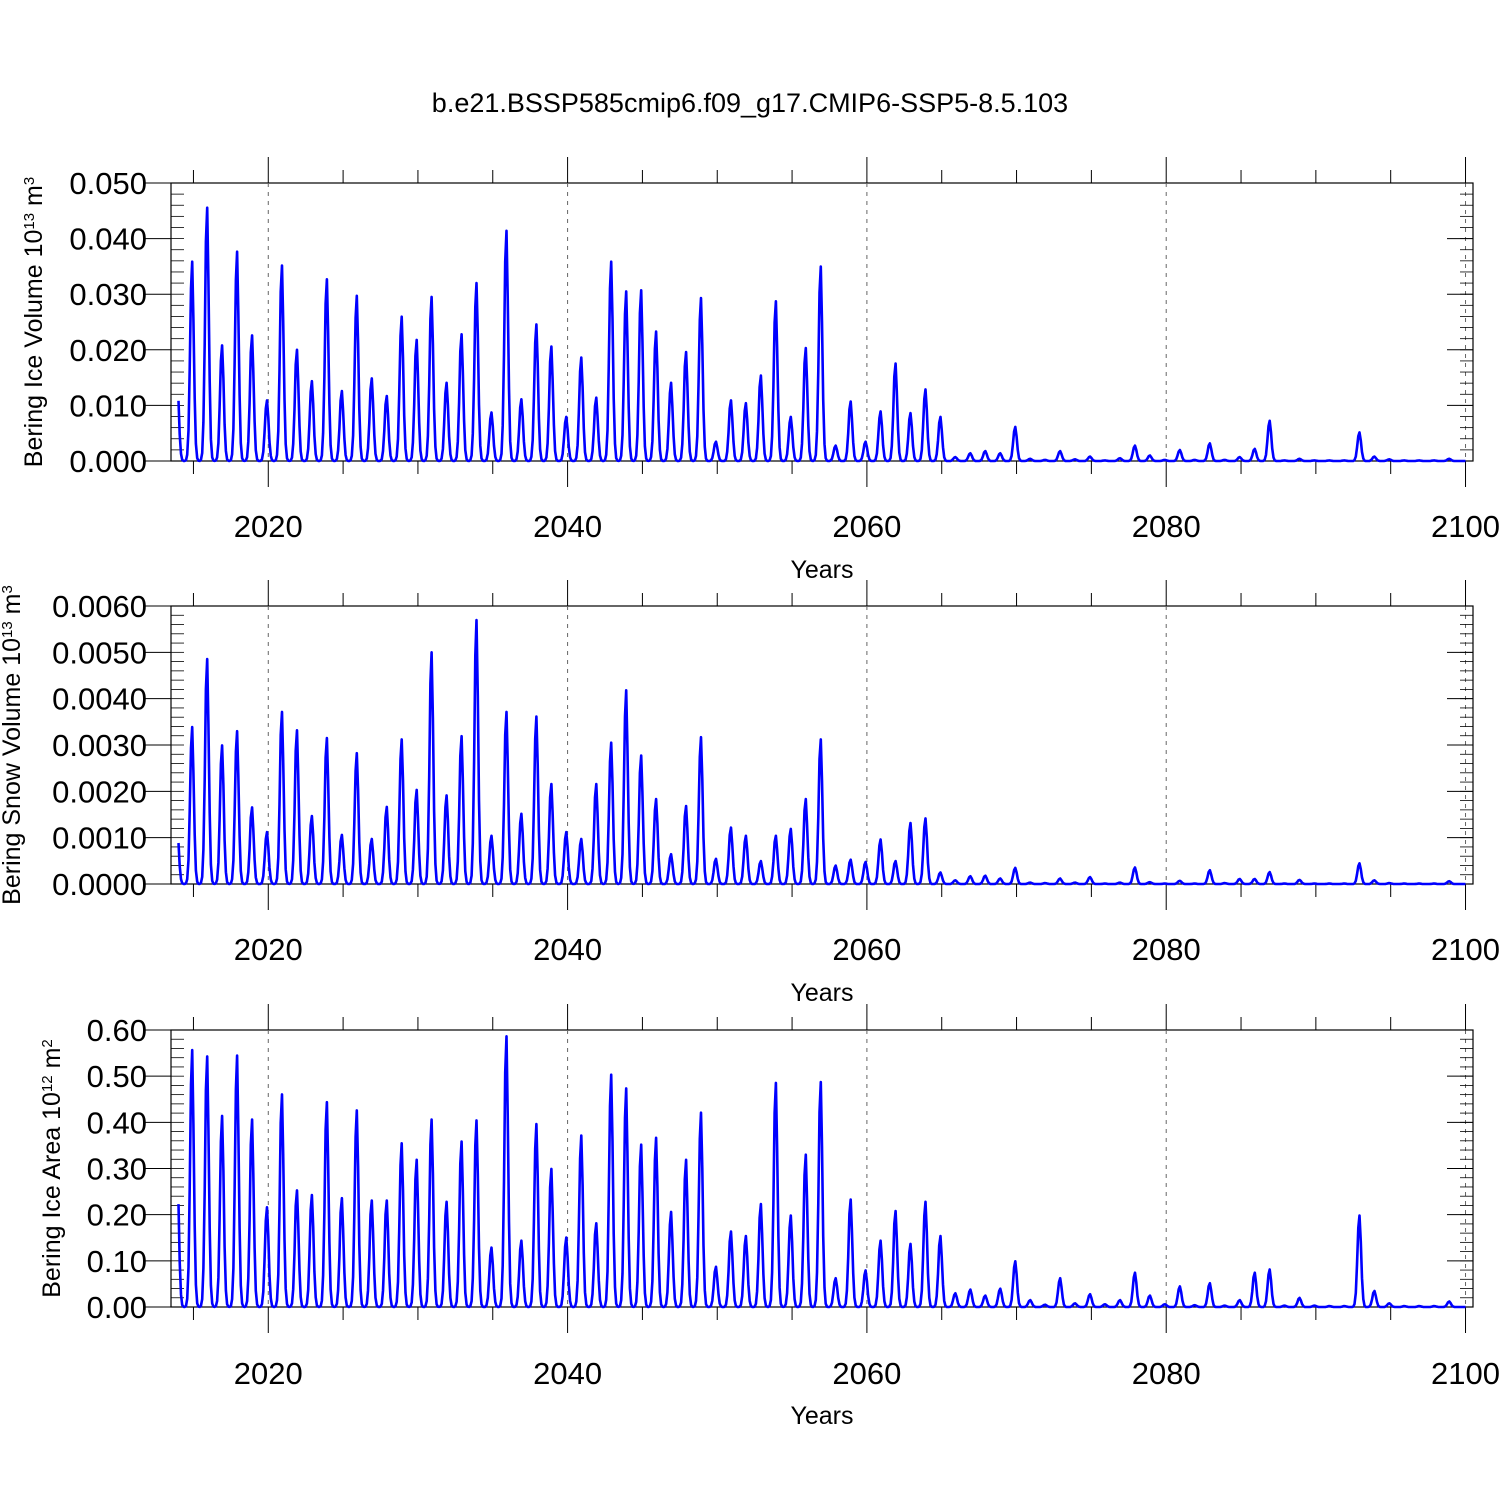  I want to click on y-tick-label: 0.50, so click(117, 1076).